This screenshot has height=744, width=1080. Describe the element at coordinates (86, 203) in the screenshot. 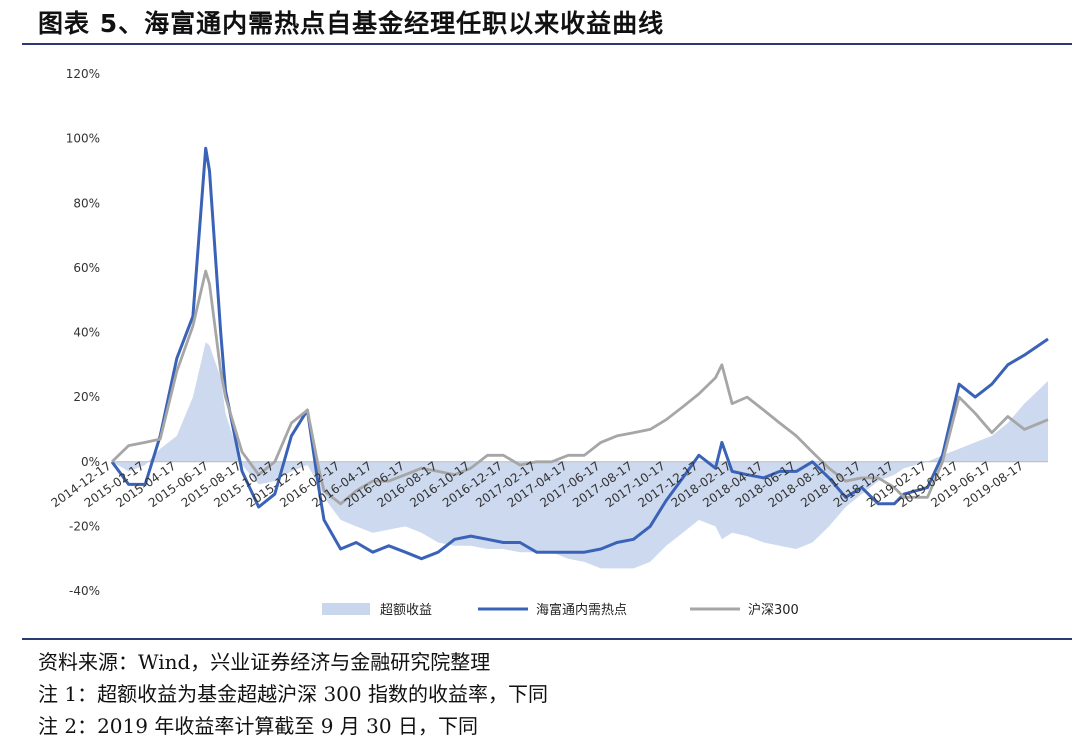

I see `y-tick-label: 80%` at that location.